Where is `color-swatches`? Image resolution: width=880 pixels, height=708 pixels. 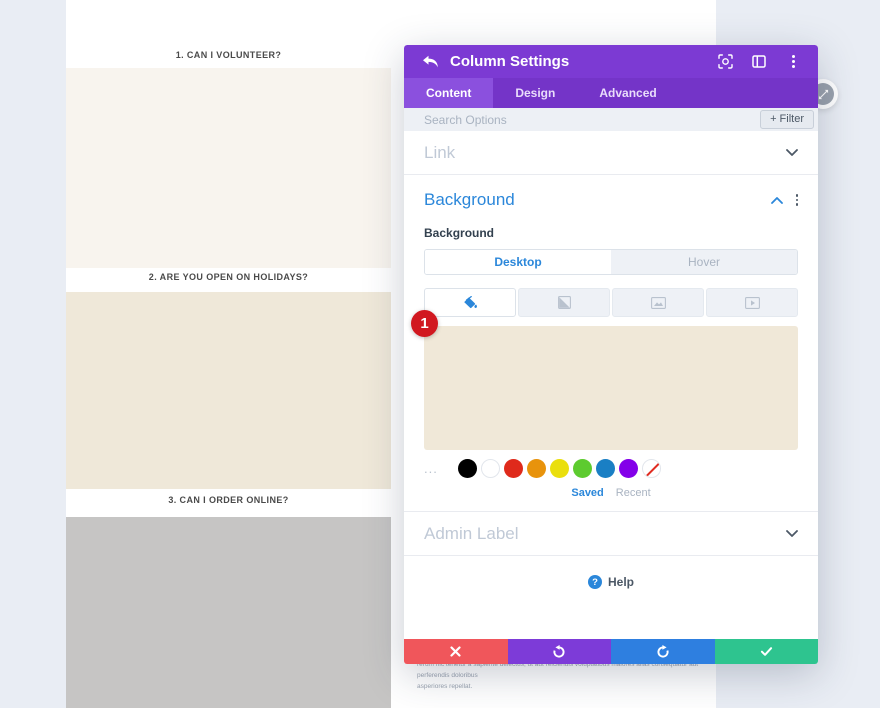 color-swatches is located at coordinates (559, 468).